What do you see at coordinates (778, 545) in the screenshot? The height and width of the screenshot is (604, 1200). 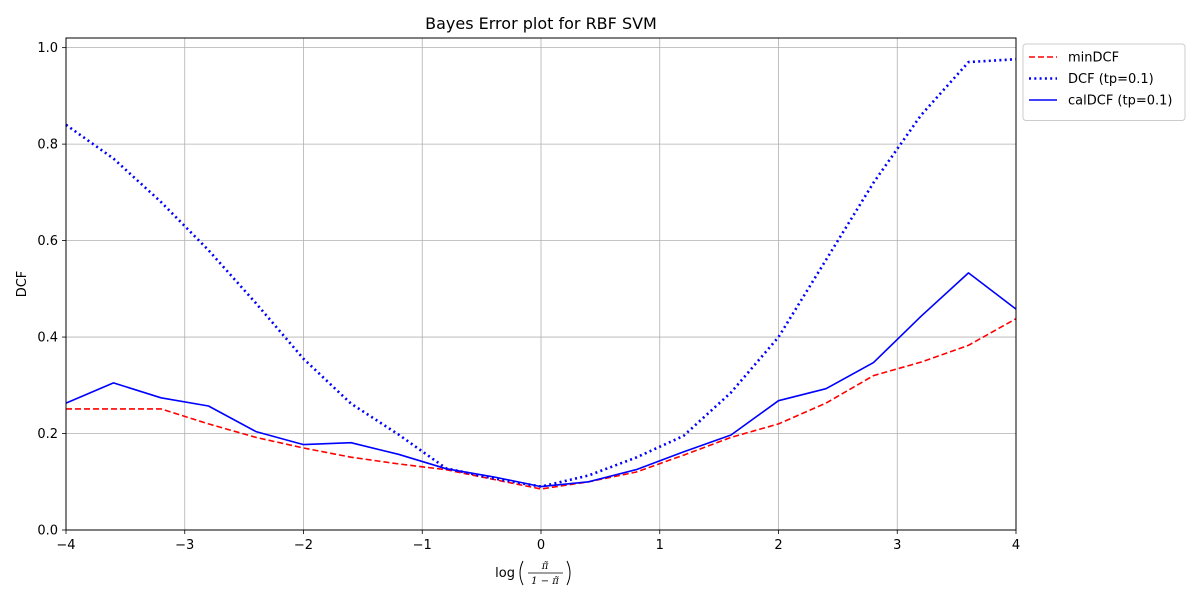 I see `x-tick-label: 2` at bounding box center [778, 545].